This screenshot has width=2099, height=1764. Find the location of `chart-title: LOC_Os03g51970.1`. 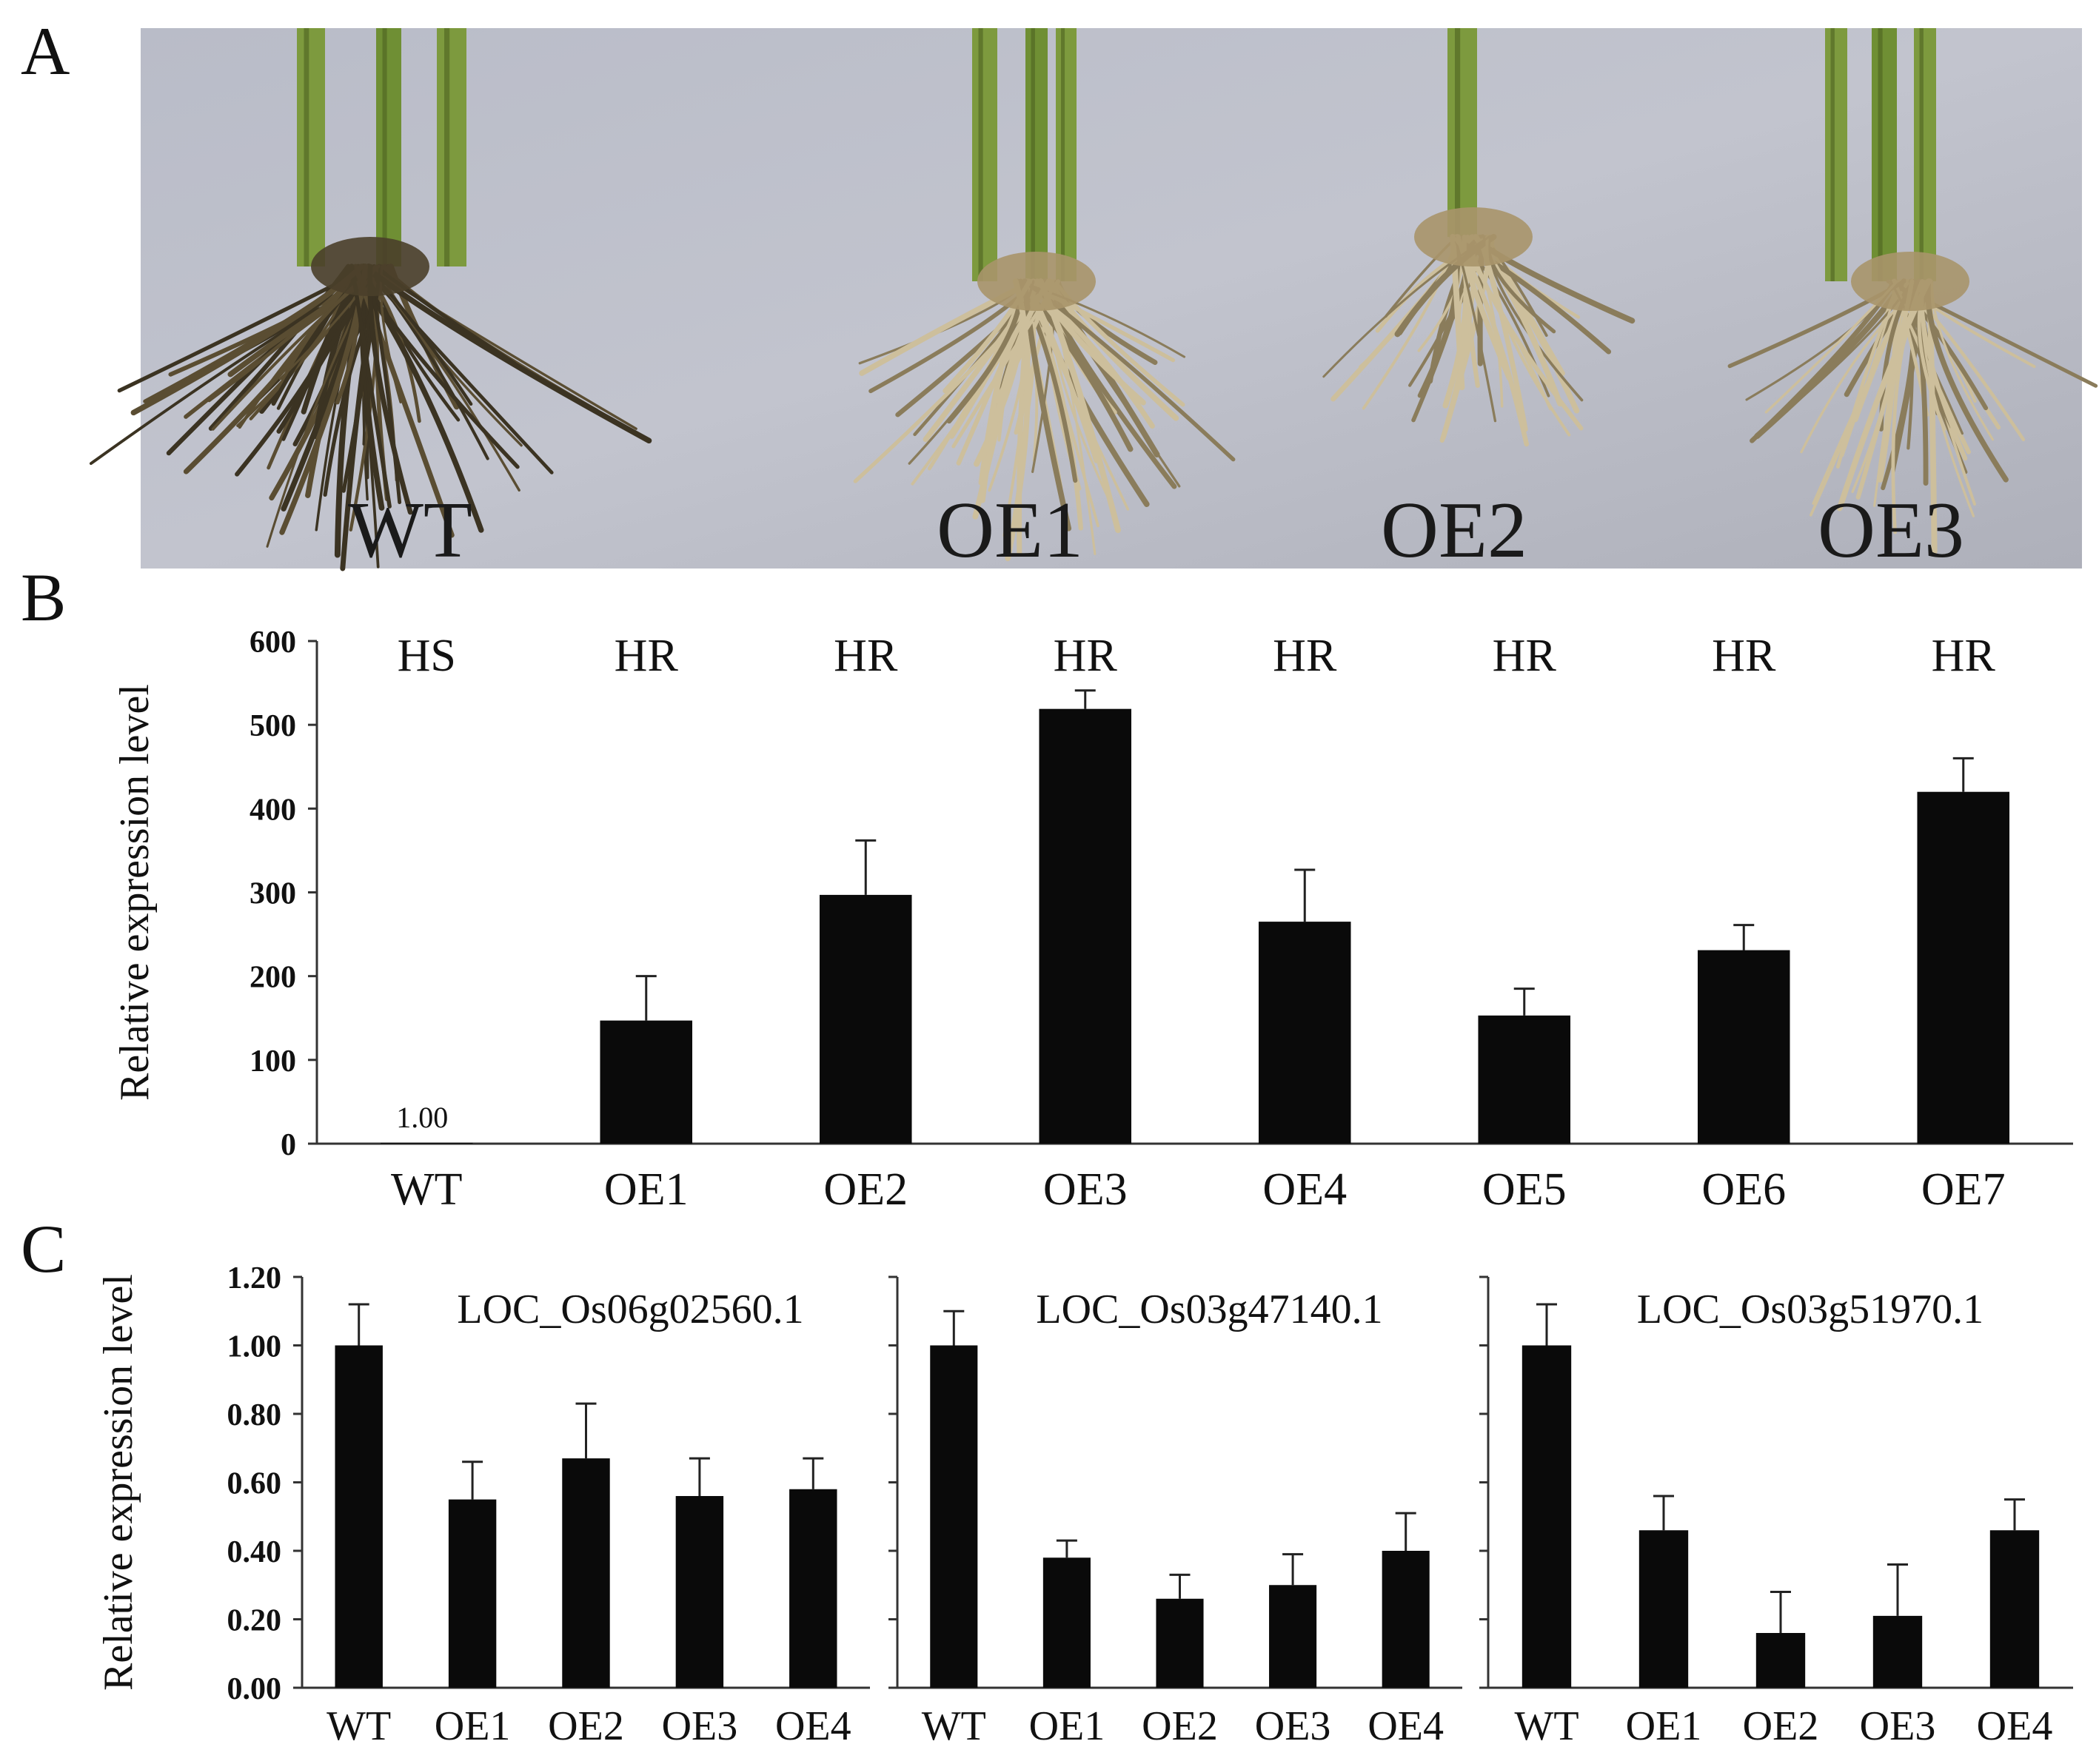

chart-title: LOC_Os03g51970.1 is located at coordinates (1810, 1309).